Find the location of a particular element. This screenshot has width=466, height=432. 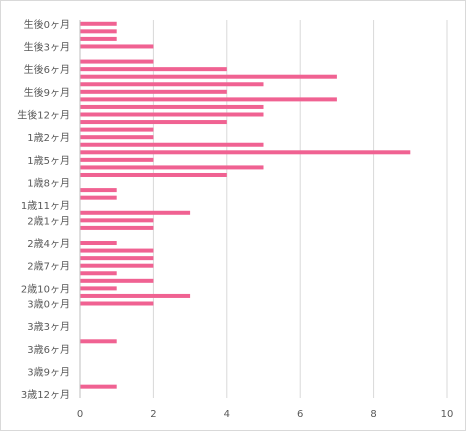

bar-1歳5ヶ月 is located at coordinates (117, 159).